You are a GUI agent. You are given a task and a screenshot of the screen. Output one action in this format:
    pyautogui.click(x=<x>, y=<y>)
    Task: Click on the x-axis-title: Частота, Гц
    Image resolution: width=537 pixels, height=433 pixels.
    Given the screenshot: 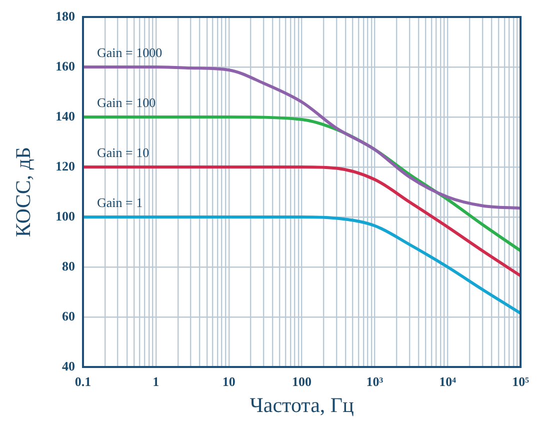 What is the action you would take?
    pyautogui.click(x=302, y=404)
    